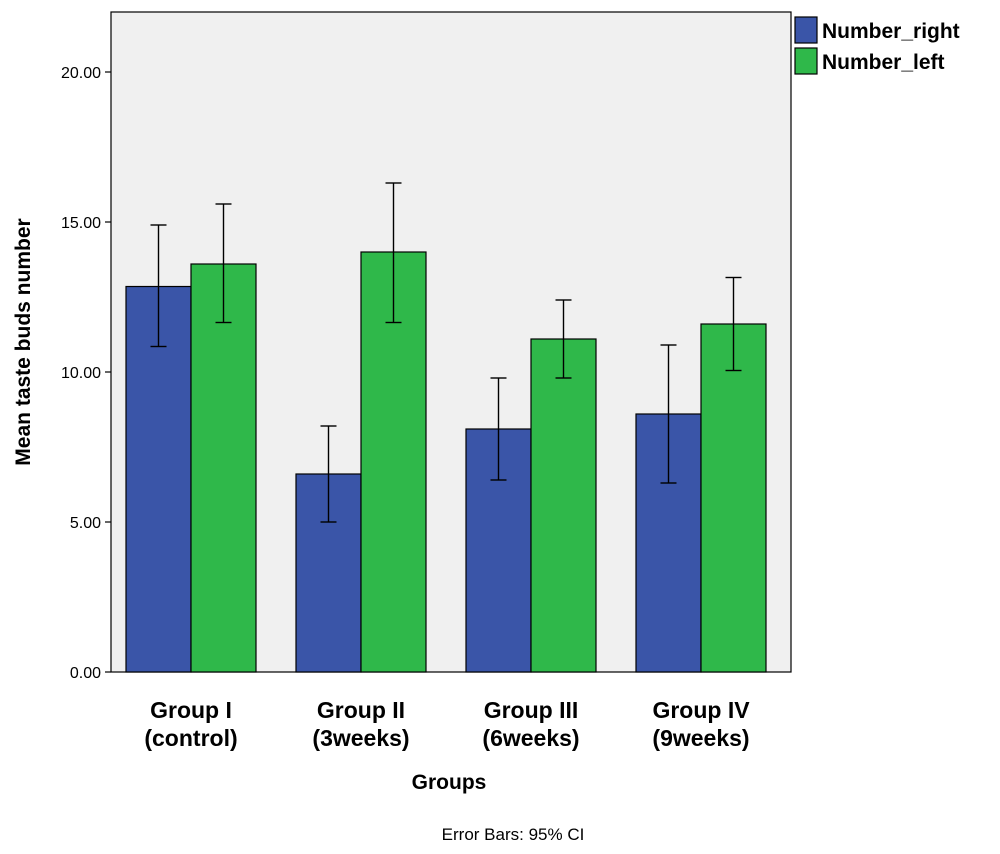  What do you see at coordinates (700, 738) in the screenshot?
I see `x-category-label: (9weeks)` at bounding box center [700, 738].